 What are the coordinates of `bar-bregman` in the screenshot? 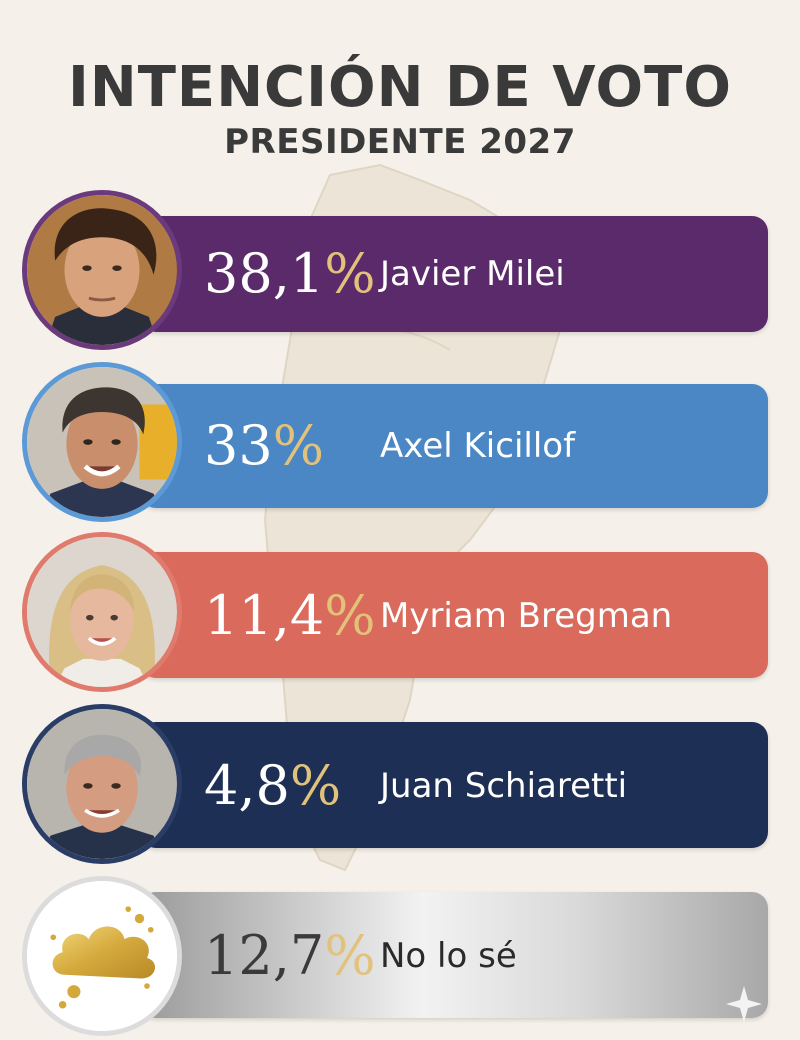 It's located at (454, 615).